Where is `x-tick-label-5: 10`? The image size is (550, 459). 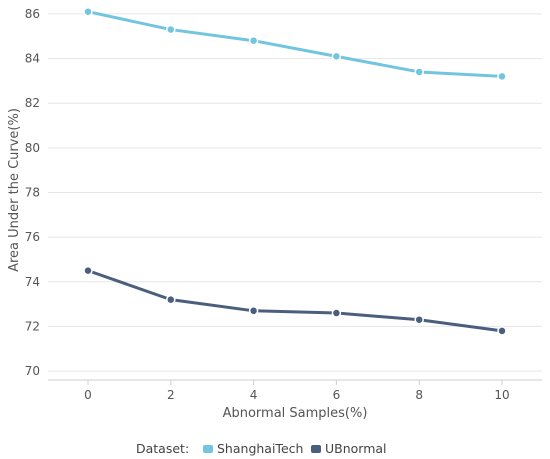 x-tick-label-5: 10 is located at coordinates (501, 395).